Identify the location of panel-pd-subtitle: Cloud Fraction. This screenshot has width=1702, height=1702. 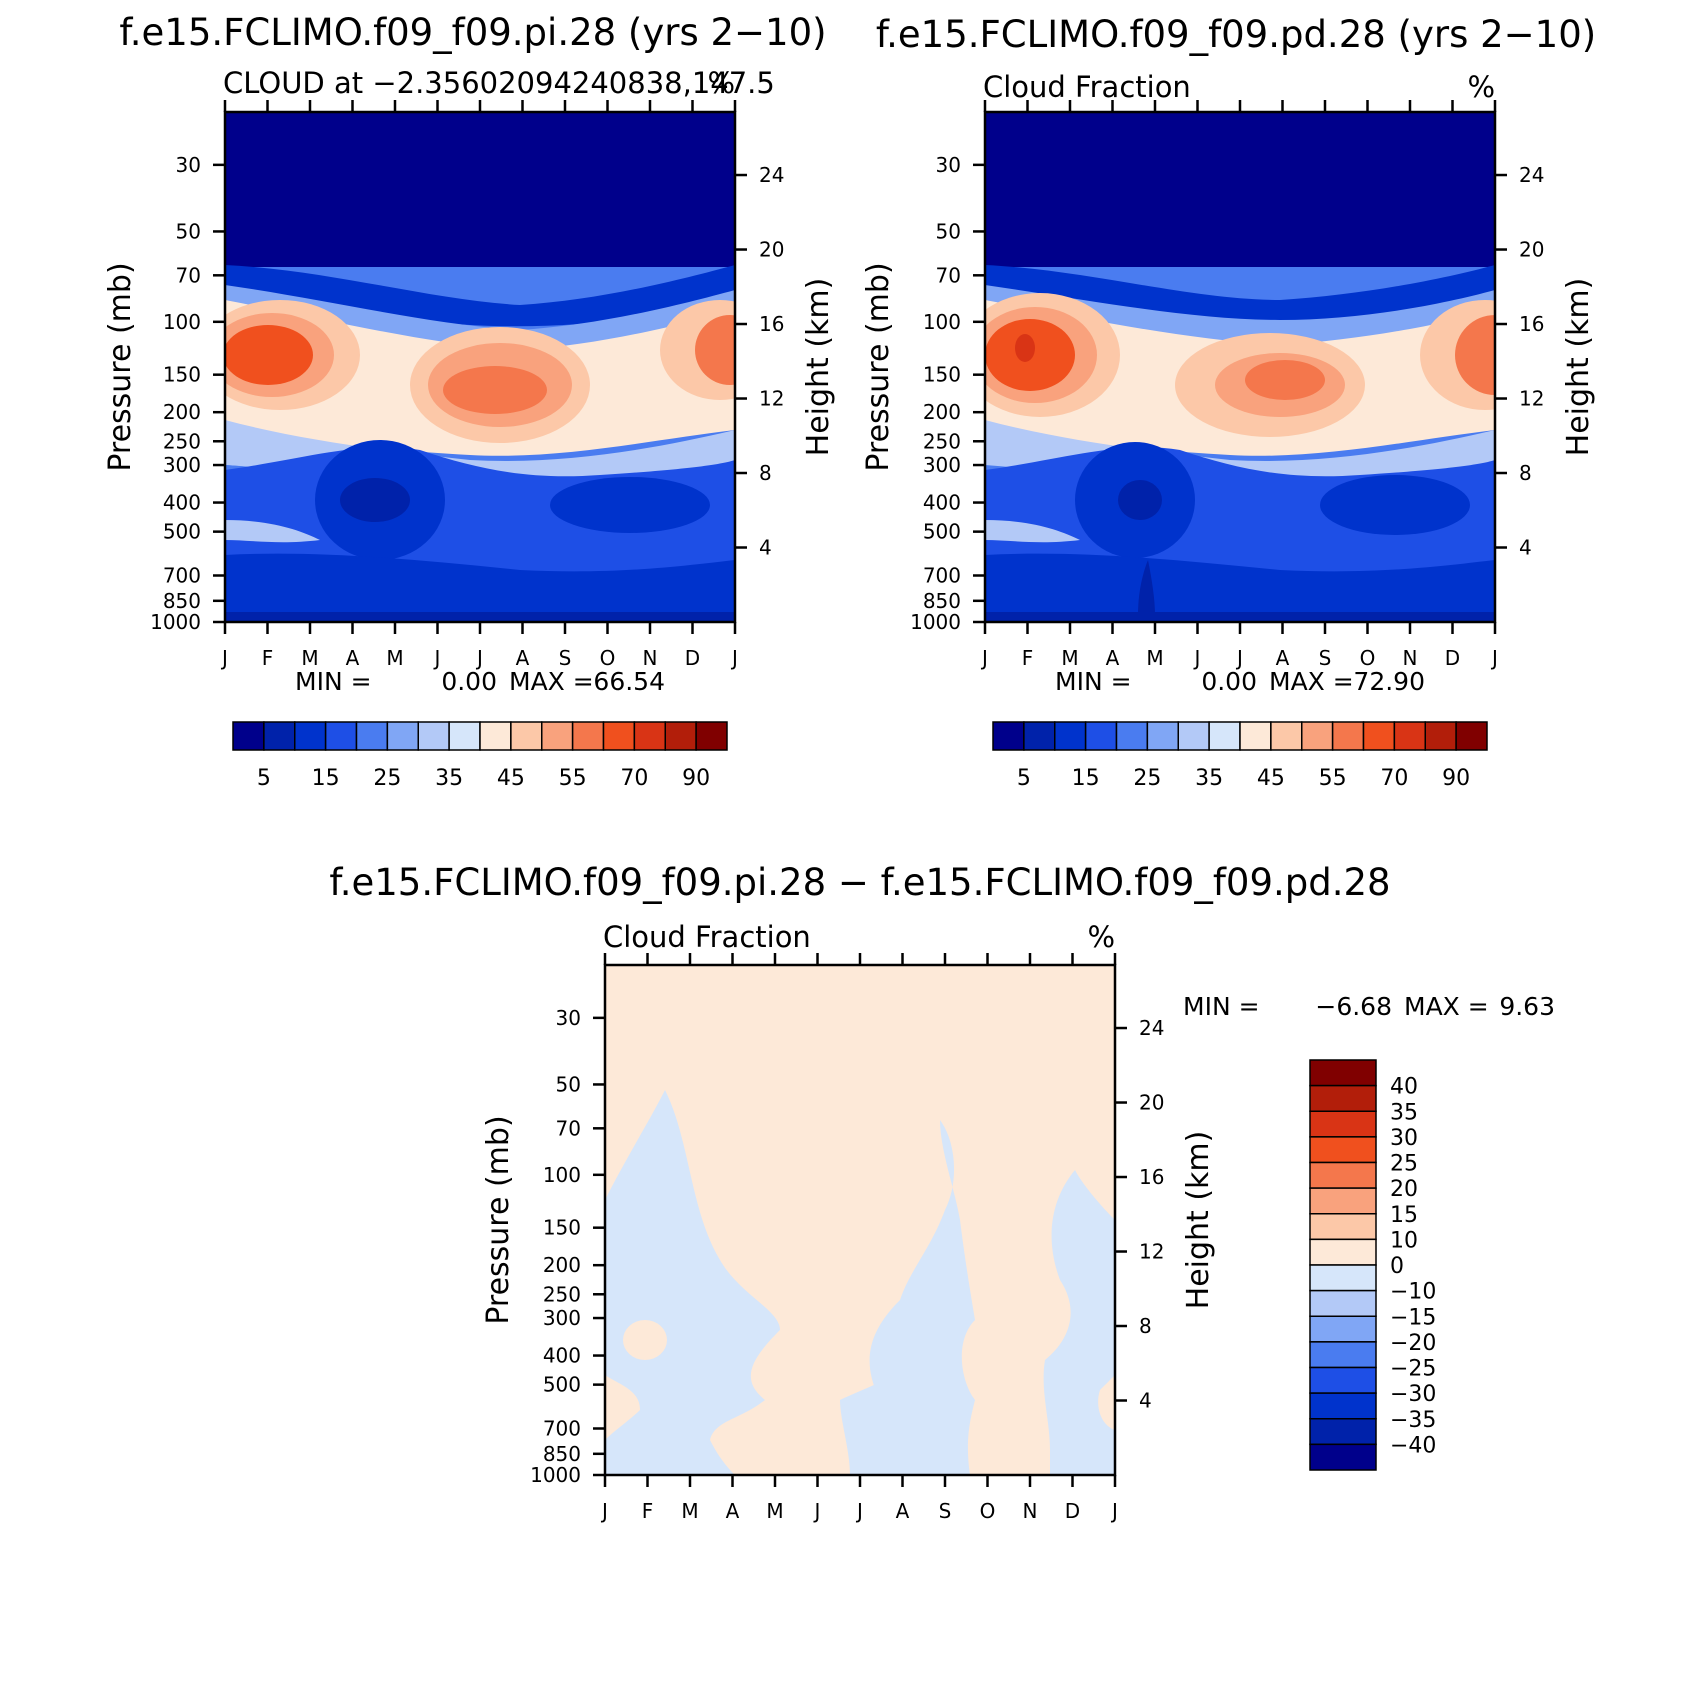
(1087, 87).